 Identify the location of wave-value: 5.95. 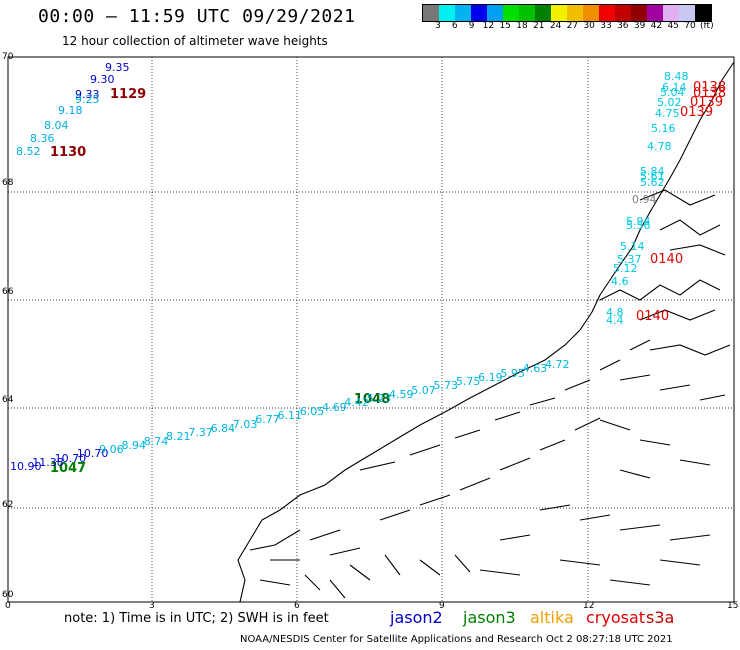
(512, 373).